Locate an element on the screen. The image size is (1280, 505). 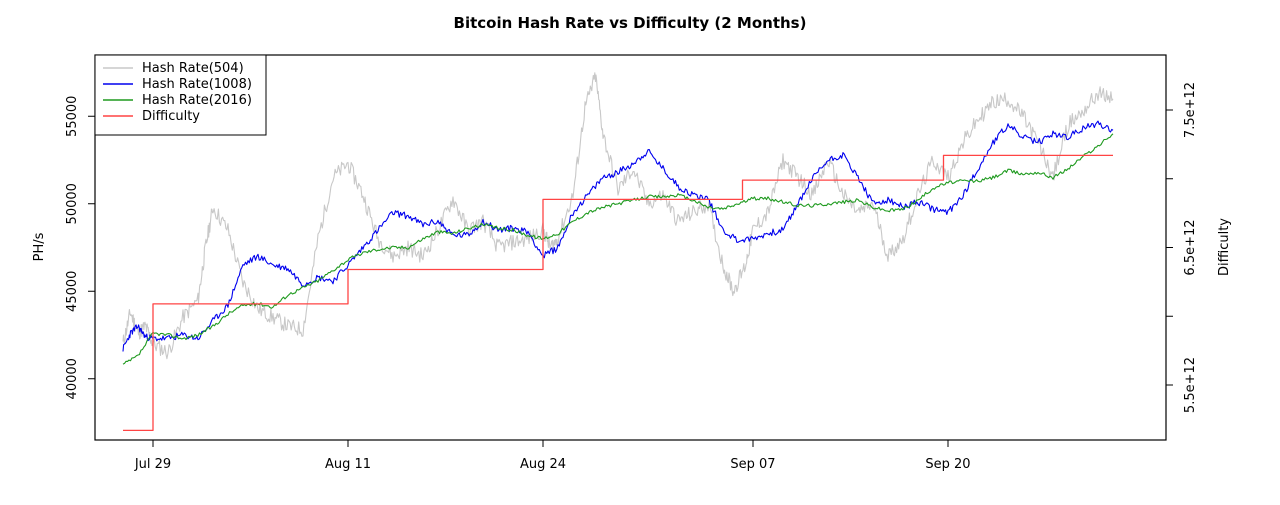
legend-label: Hash Rate(1008) is located at coordinates (197, 84).